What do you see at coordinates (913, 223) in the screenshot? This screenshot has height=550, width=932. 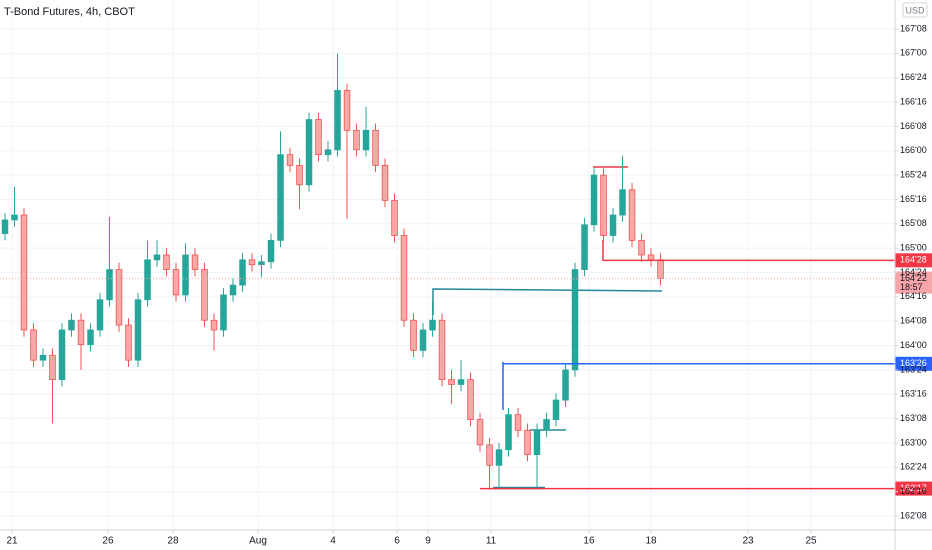 I see `y-tick-label: 165'08` at bounding box center [913, 223].